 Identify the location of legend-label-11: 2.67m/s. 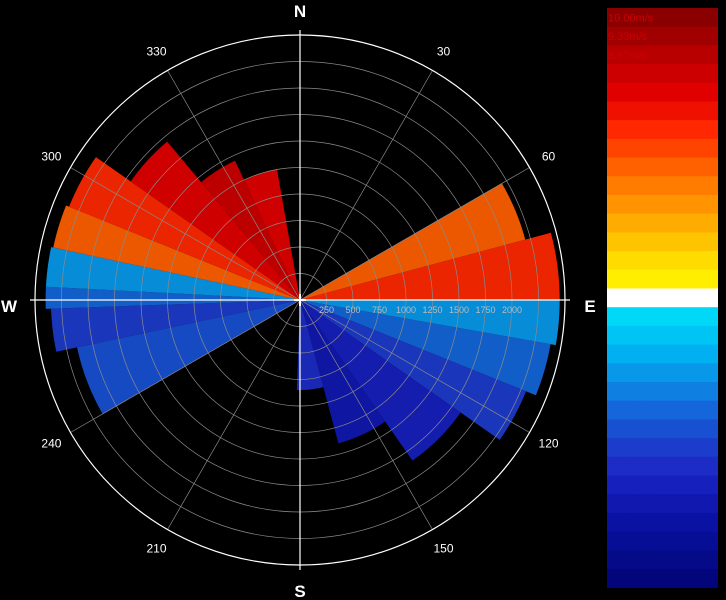
(628, 224).